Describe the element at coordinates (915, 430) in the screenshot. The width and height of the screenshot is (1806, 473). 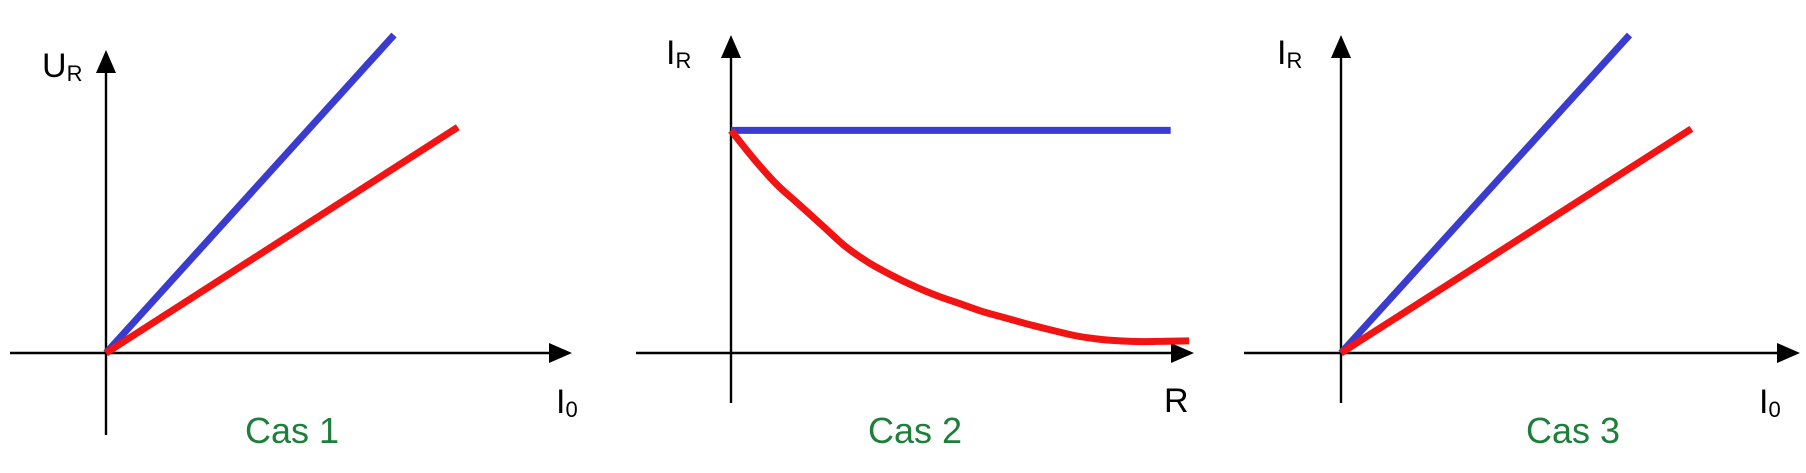
I see `case-label-cas-2: Cas 2` at that location.